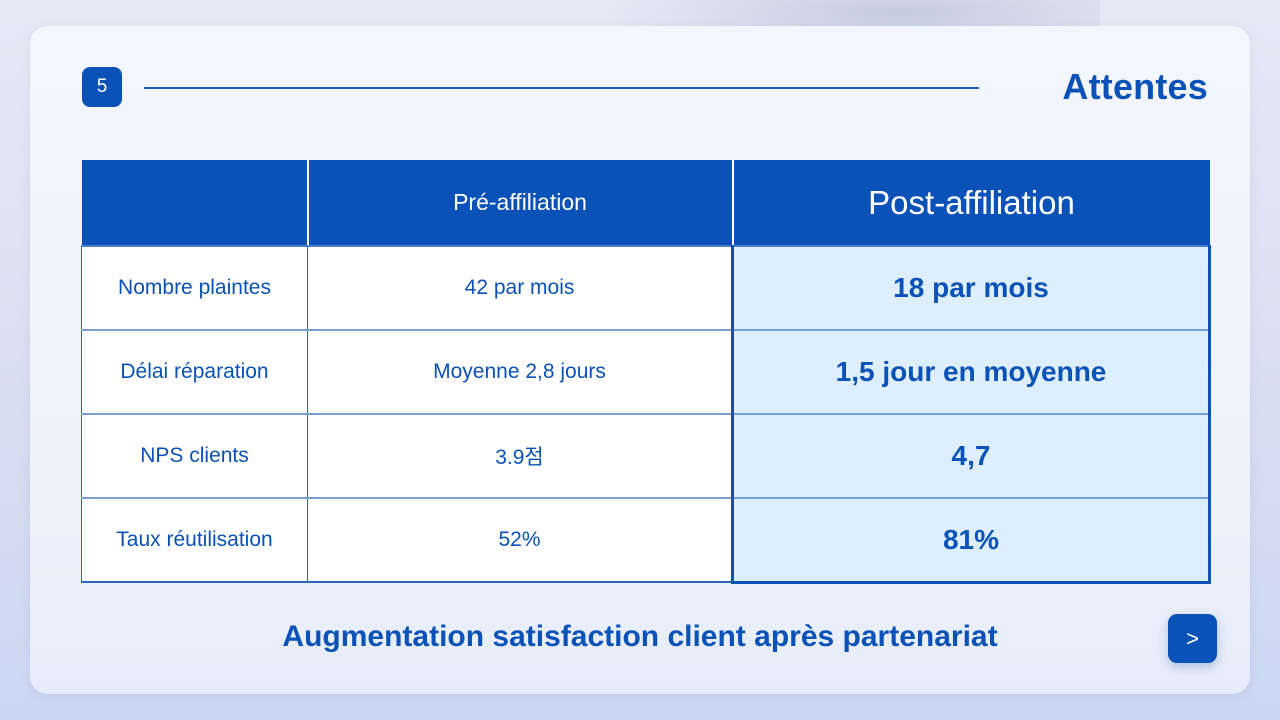 This screenshot has width=1280, height=720. Describe the element at coordinates (102, 87) in the screenshot. I see `page-number-badge: 5` at that location.